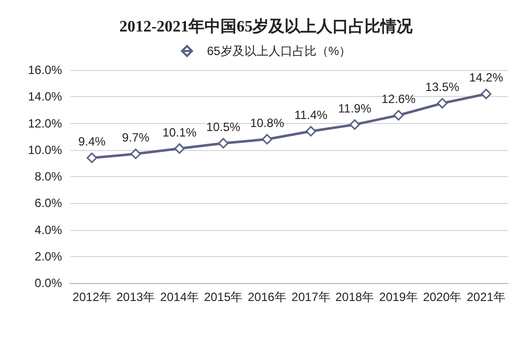 The width and height of the screenshot is (532, 337). Describe the element at coordinates (398, 99) in the screenshot. I see `data-label: 12.6%` at that location.